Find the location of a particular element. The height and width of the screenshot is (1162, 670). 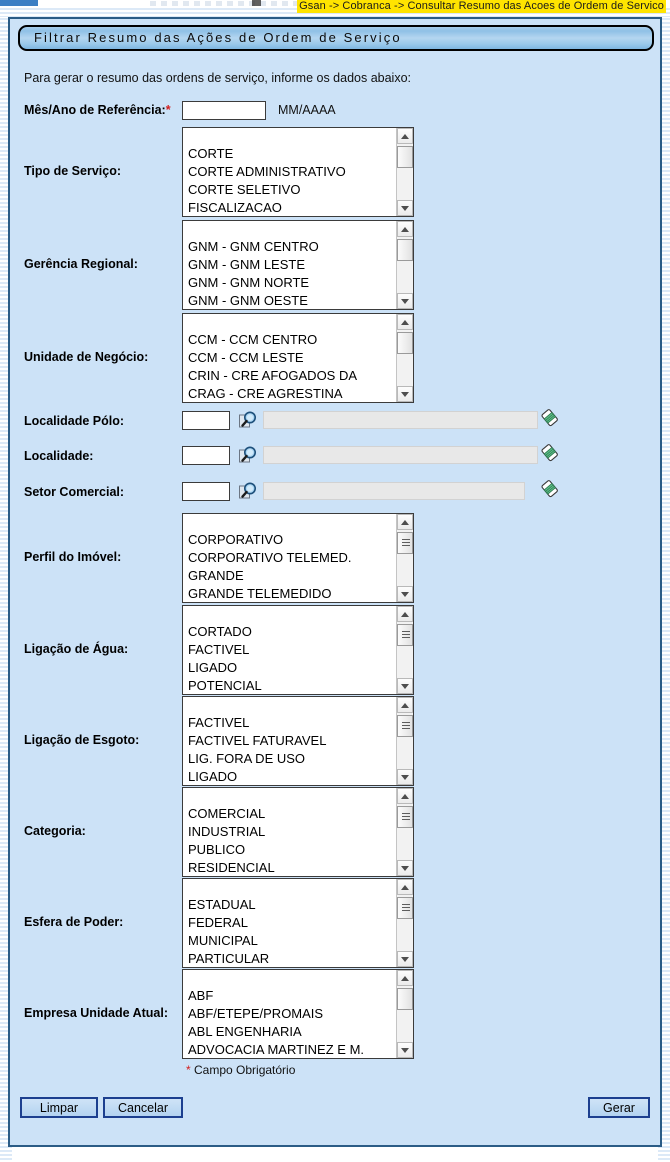

list-item: GRANDE is located at coordinates (216, 575).